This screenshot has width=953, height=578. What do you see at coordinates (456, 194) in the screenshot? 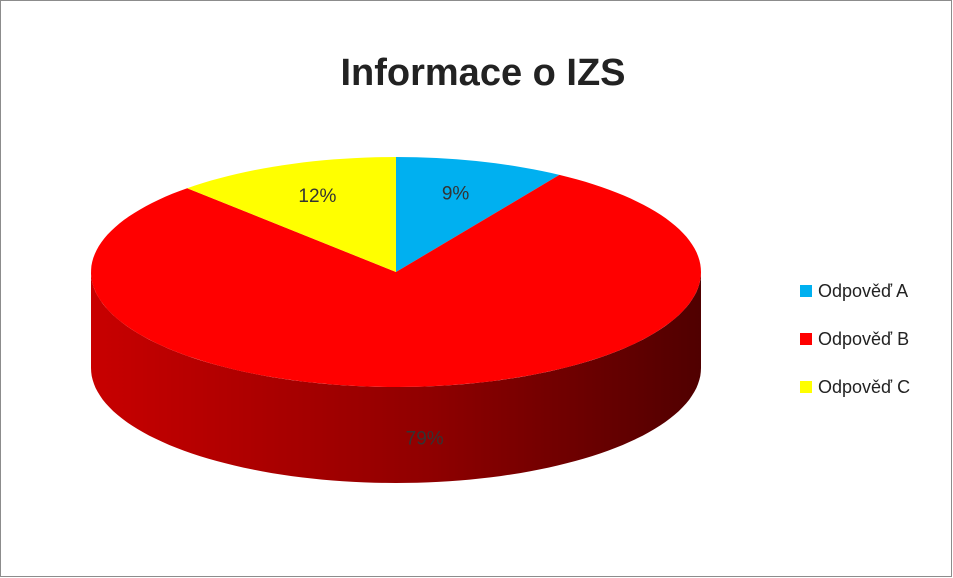
I see `data-label: 9%` at bounding box center [456, 194].